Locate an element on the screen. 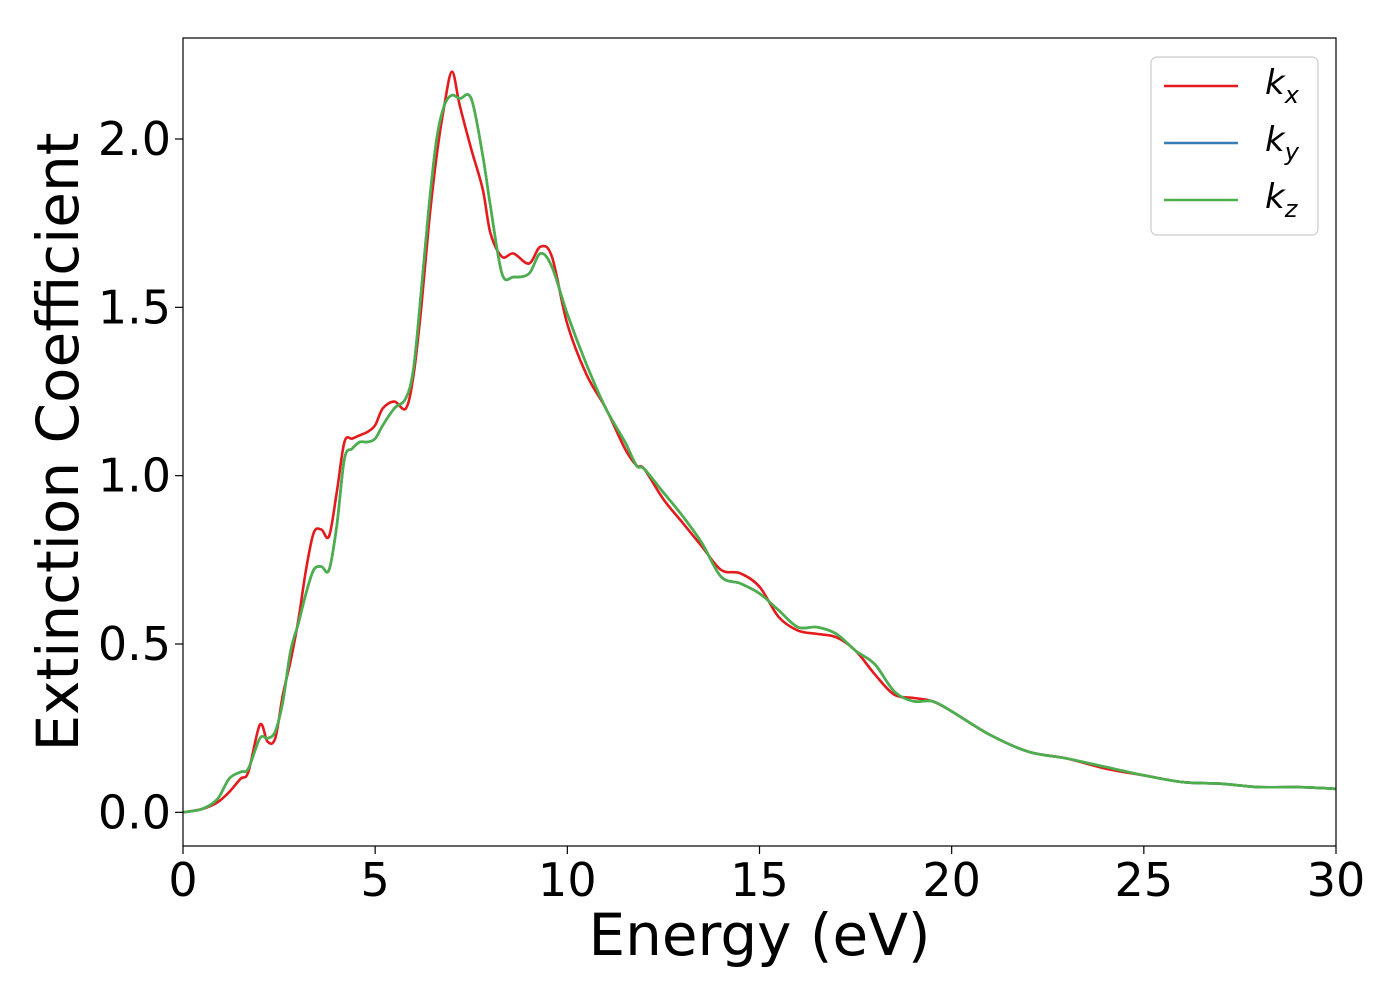 The height and width of the screenshot is (1000, 1400). x-tick-label: 5 is located at coordinates (375, 880).